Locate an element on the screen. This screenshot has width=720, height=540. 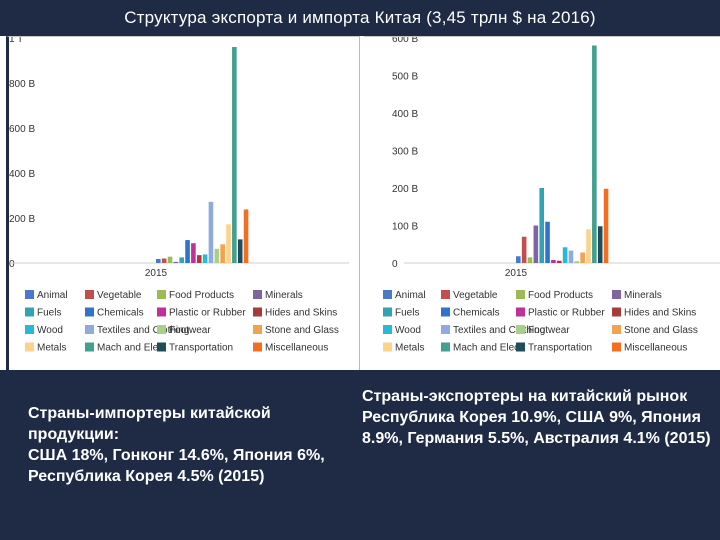
legend-label: Plastic or Rubber is located at coordinates (566, 313).